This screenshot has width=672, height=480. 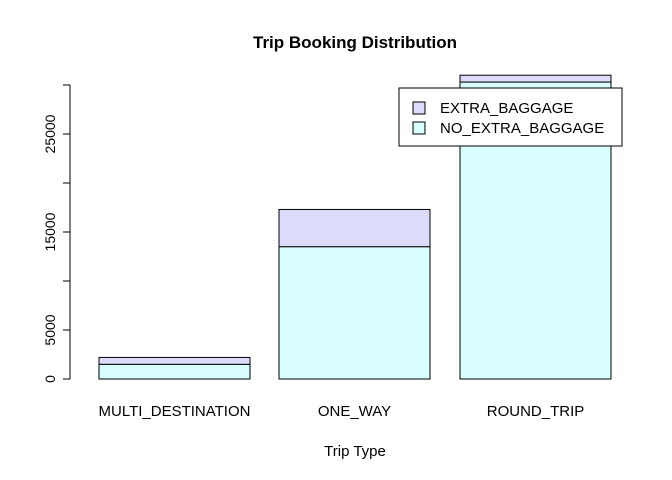 What do you see at coordinates (50, 133) in the screenshot?
I see `y-tick-label: 25000` at bounding box center [50, 133].